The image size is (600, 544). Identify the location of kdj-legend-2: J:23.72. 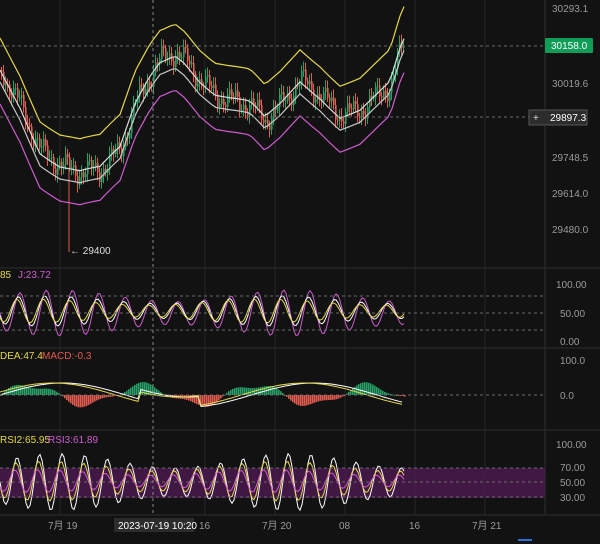
(34, 275).